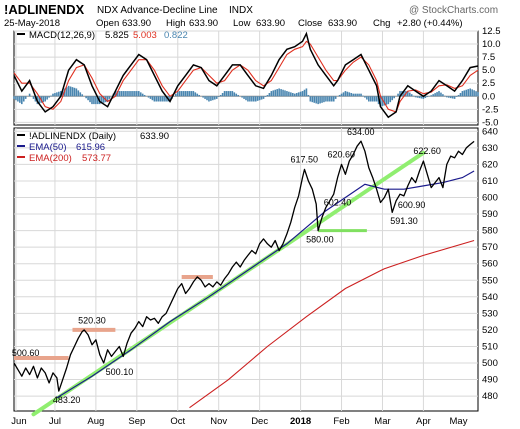  What do you see at coordinates (55, 421) in the screenshot?
I see `x-tick-label: Jul` at bounding box center [55, 421].